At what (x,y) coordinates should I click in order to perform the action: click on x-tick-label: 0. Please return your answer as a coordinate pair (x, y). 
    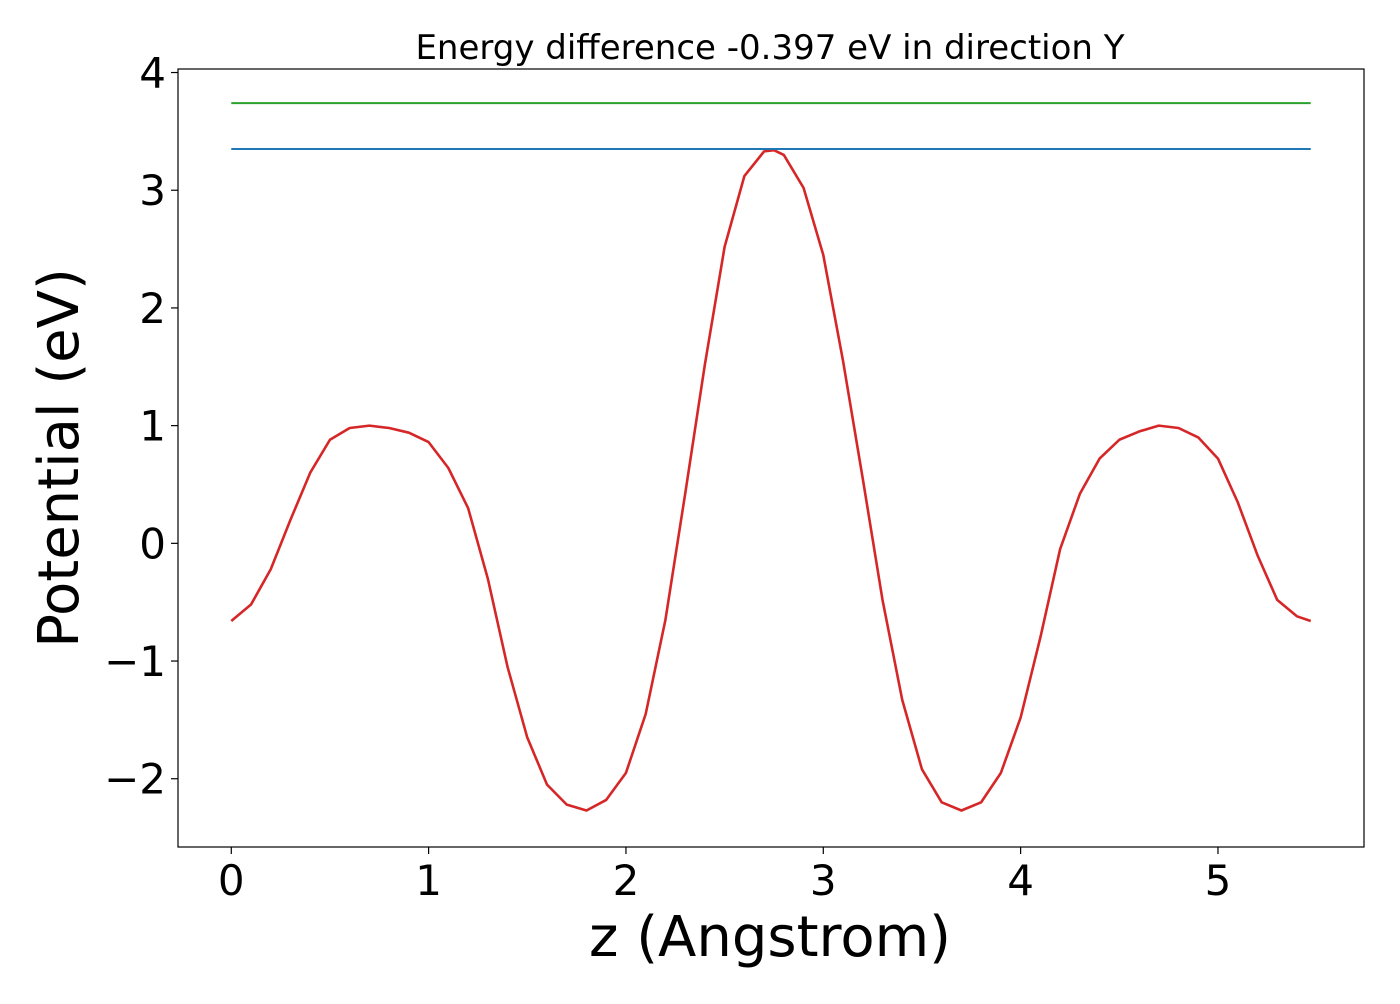
    Looking at the image, I should click on (231, 880).